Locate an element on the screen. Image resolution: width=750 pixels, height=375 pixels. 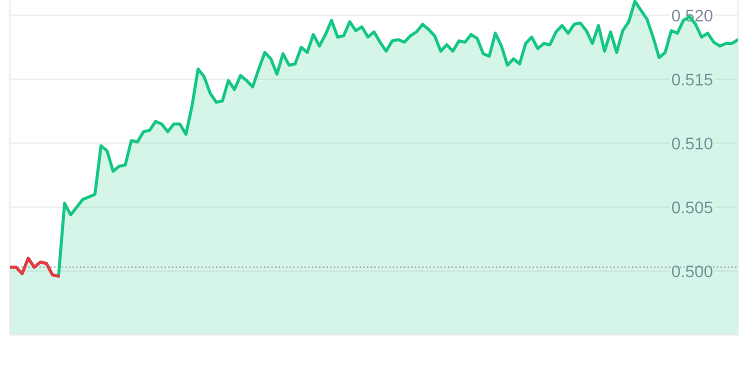
y-tick-label: 0.515 is located at coordinates (692, 80).